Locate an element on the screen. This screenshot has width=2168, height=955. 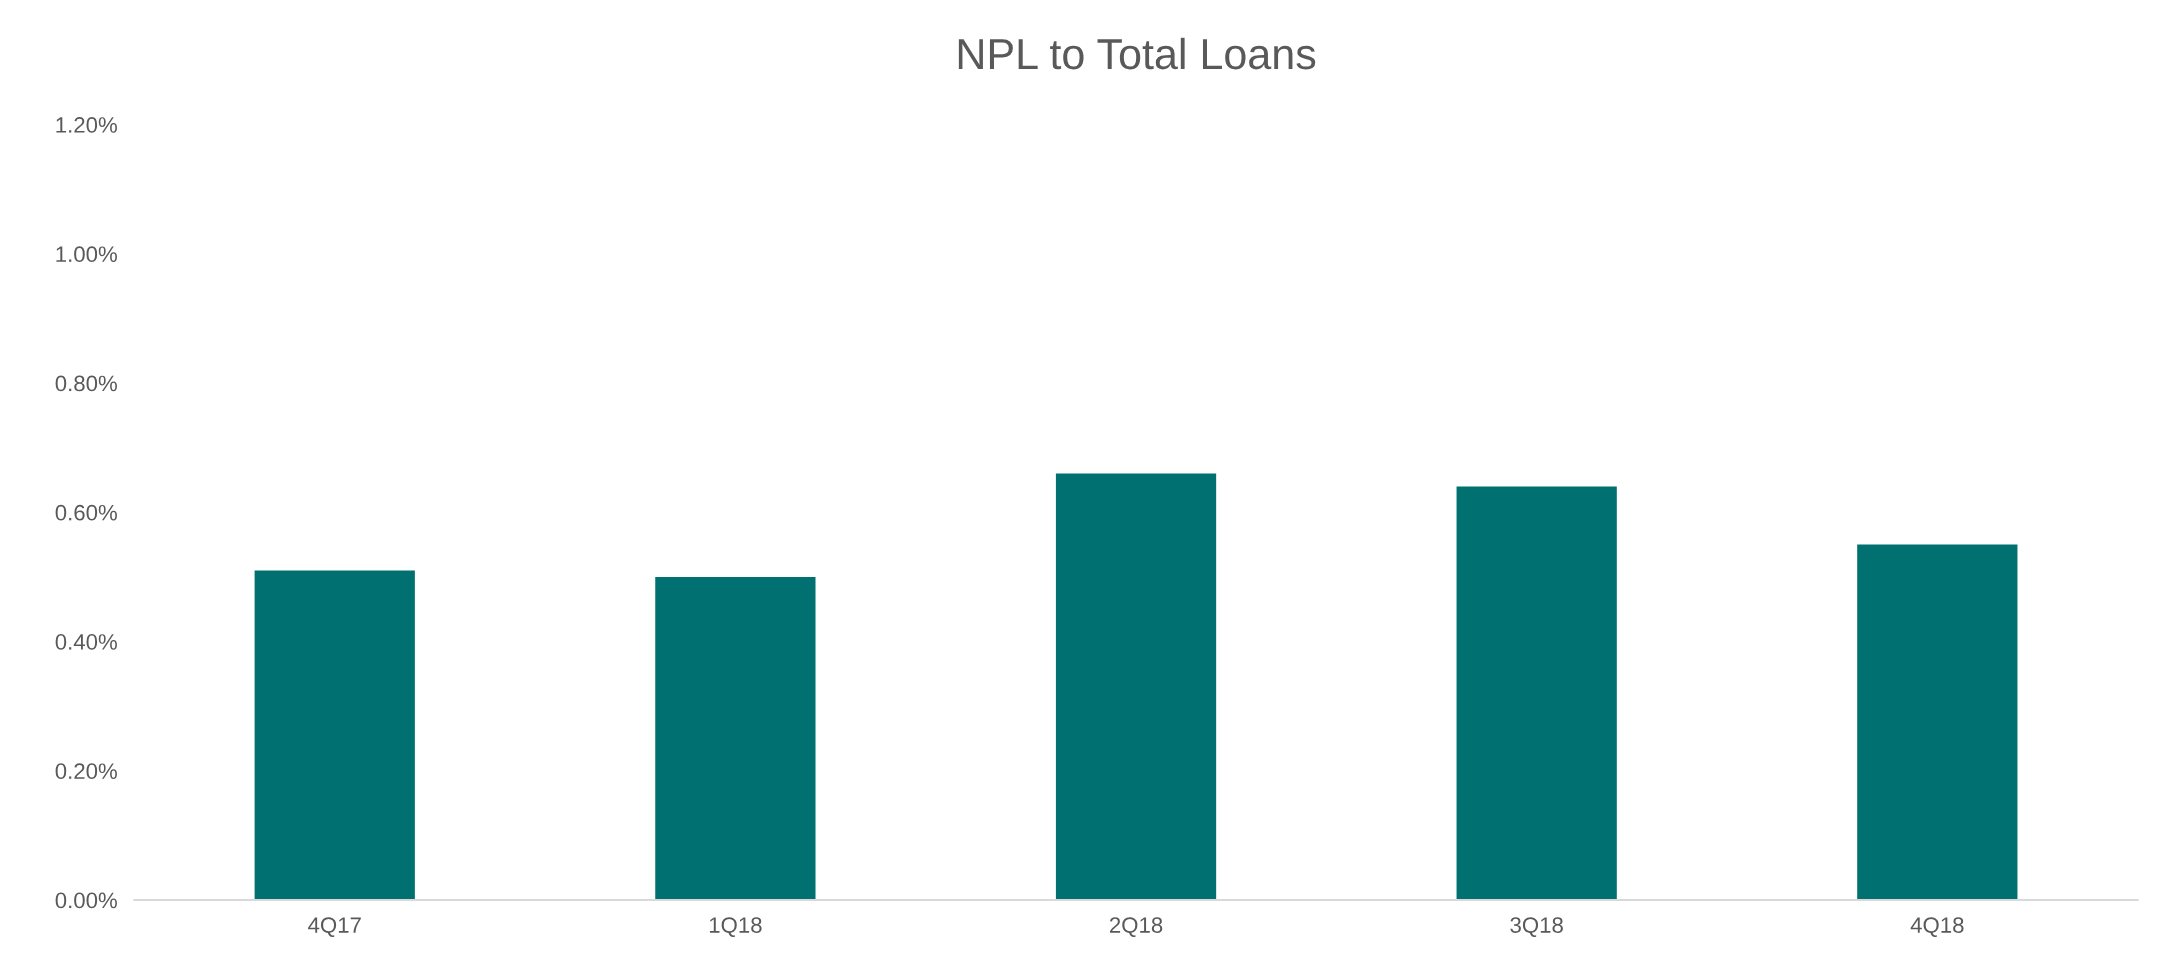
y-tick-label: 0.40% is located at coordinates (86, 642).